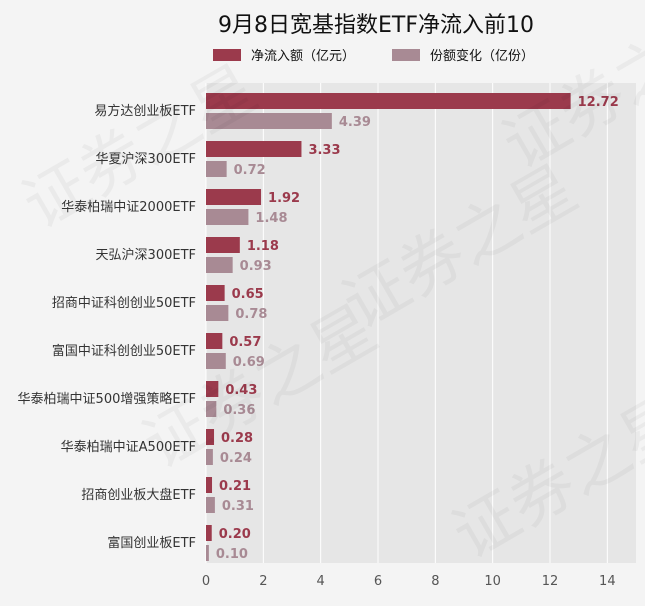  Describe the element at coordinates (236, 458) in the screenshot. I see `data-label: 0.24` at that location.